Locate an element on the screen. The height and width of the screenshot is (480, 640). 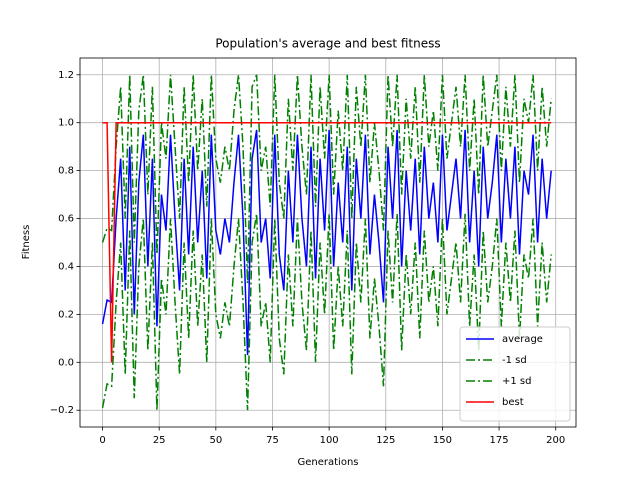
x-tick-label: 150 is located at coordinates (442, 440).